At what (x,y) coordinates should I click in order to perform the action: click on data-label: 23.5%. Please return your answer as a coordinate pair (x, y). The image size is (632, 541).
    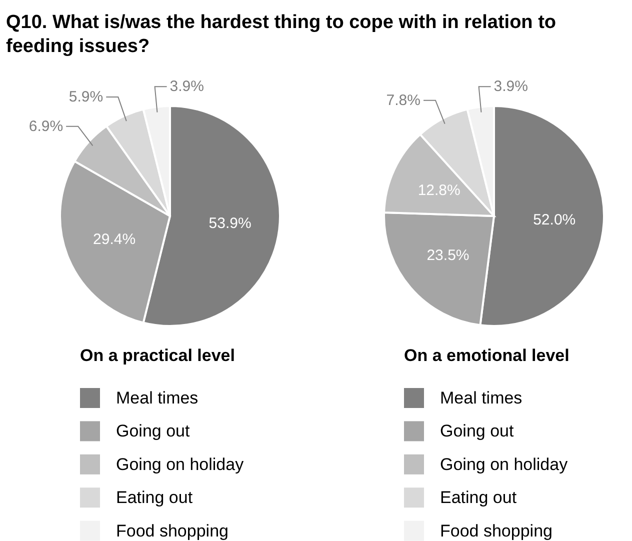
    Looking at the image, I should click on (448, 255).